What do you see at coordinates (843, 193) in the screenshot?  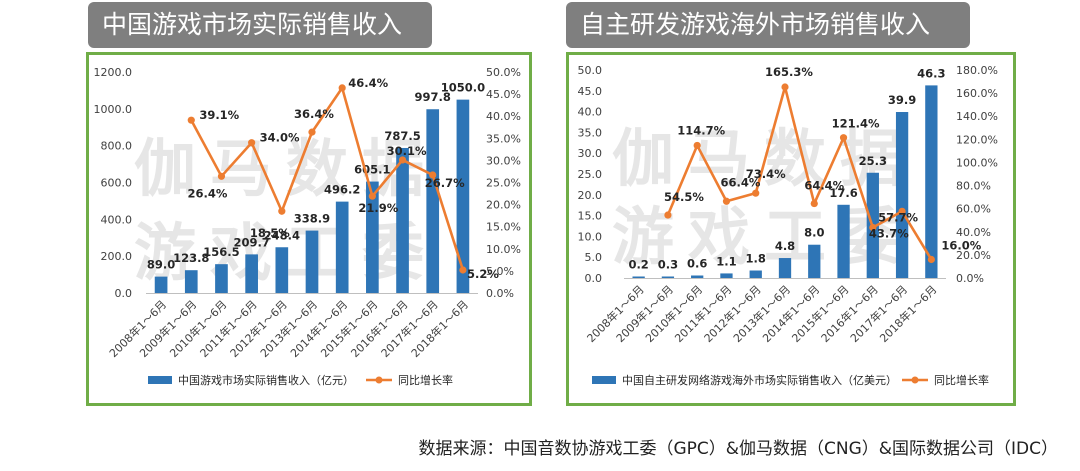 I see `bar-value-label: 17.6` at bounding box center [843, 193].